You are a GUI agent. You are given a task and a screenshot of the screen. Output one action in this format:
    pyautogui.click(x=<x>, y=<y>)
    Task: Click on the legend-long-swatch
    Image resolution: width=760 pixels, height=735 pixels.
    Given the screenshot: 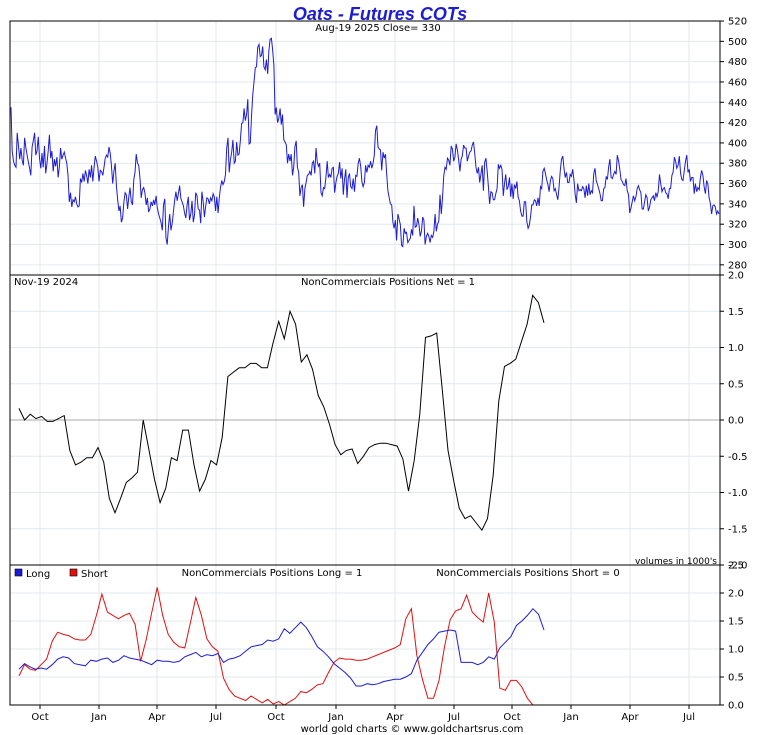 What is the action you would take?
    pyautogui.click(x=18, y=572)
    